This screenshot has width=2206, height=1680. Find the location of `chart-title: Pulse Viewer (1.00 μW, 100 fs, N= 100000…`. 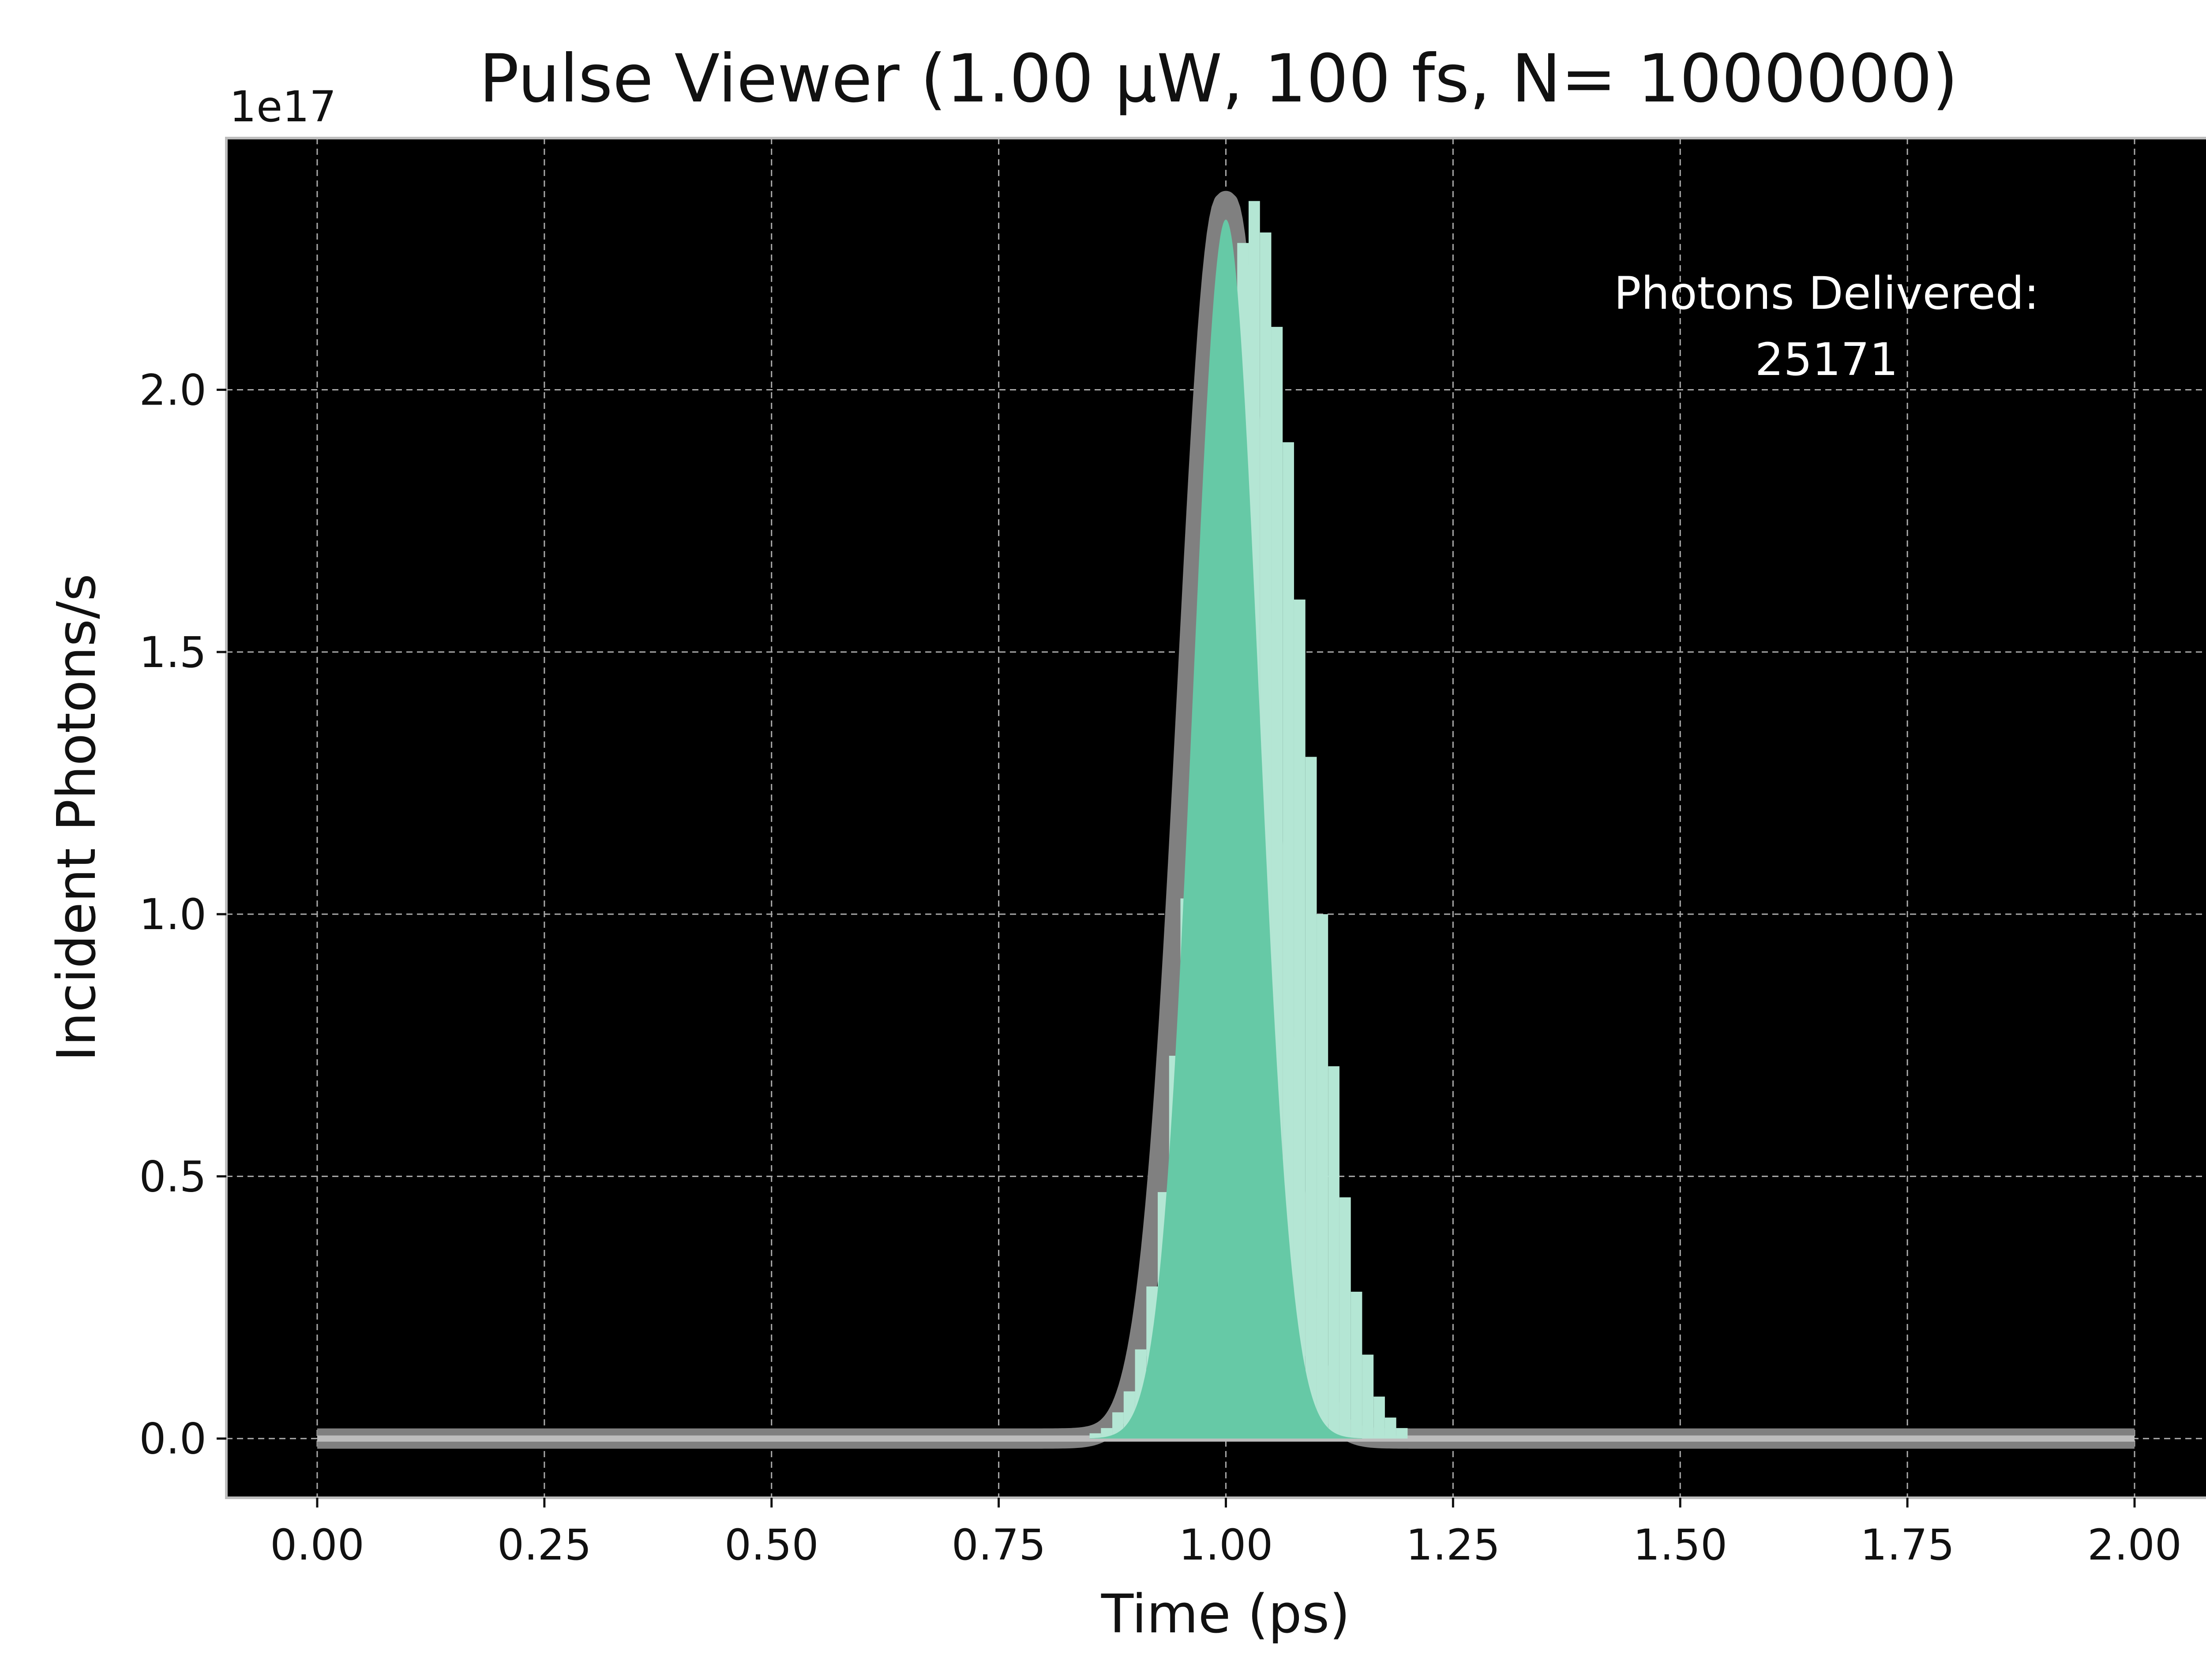

chart-title: Pulse Viewer (1.00 μW, 100 fs, N= 100000… is located at coordinates (1218, 79).